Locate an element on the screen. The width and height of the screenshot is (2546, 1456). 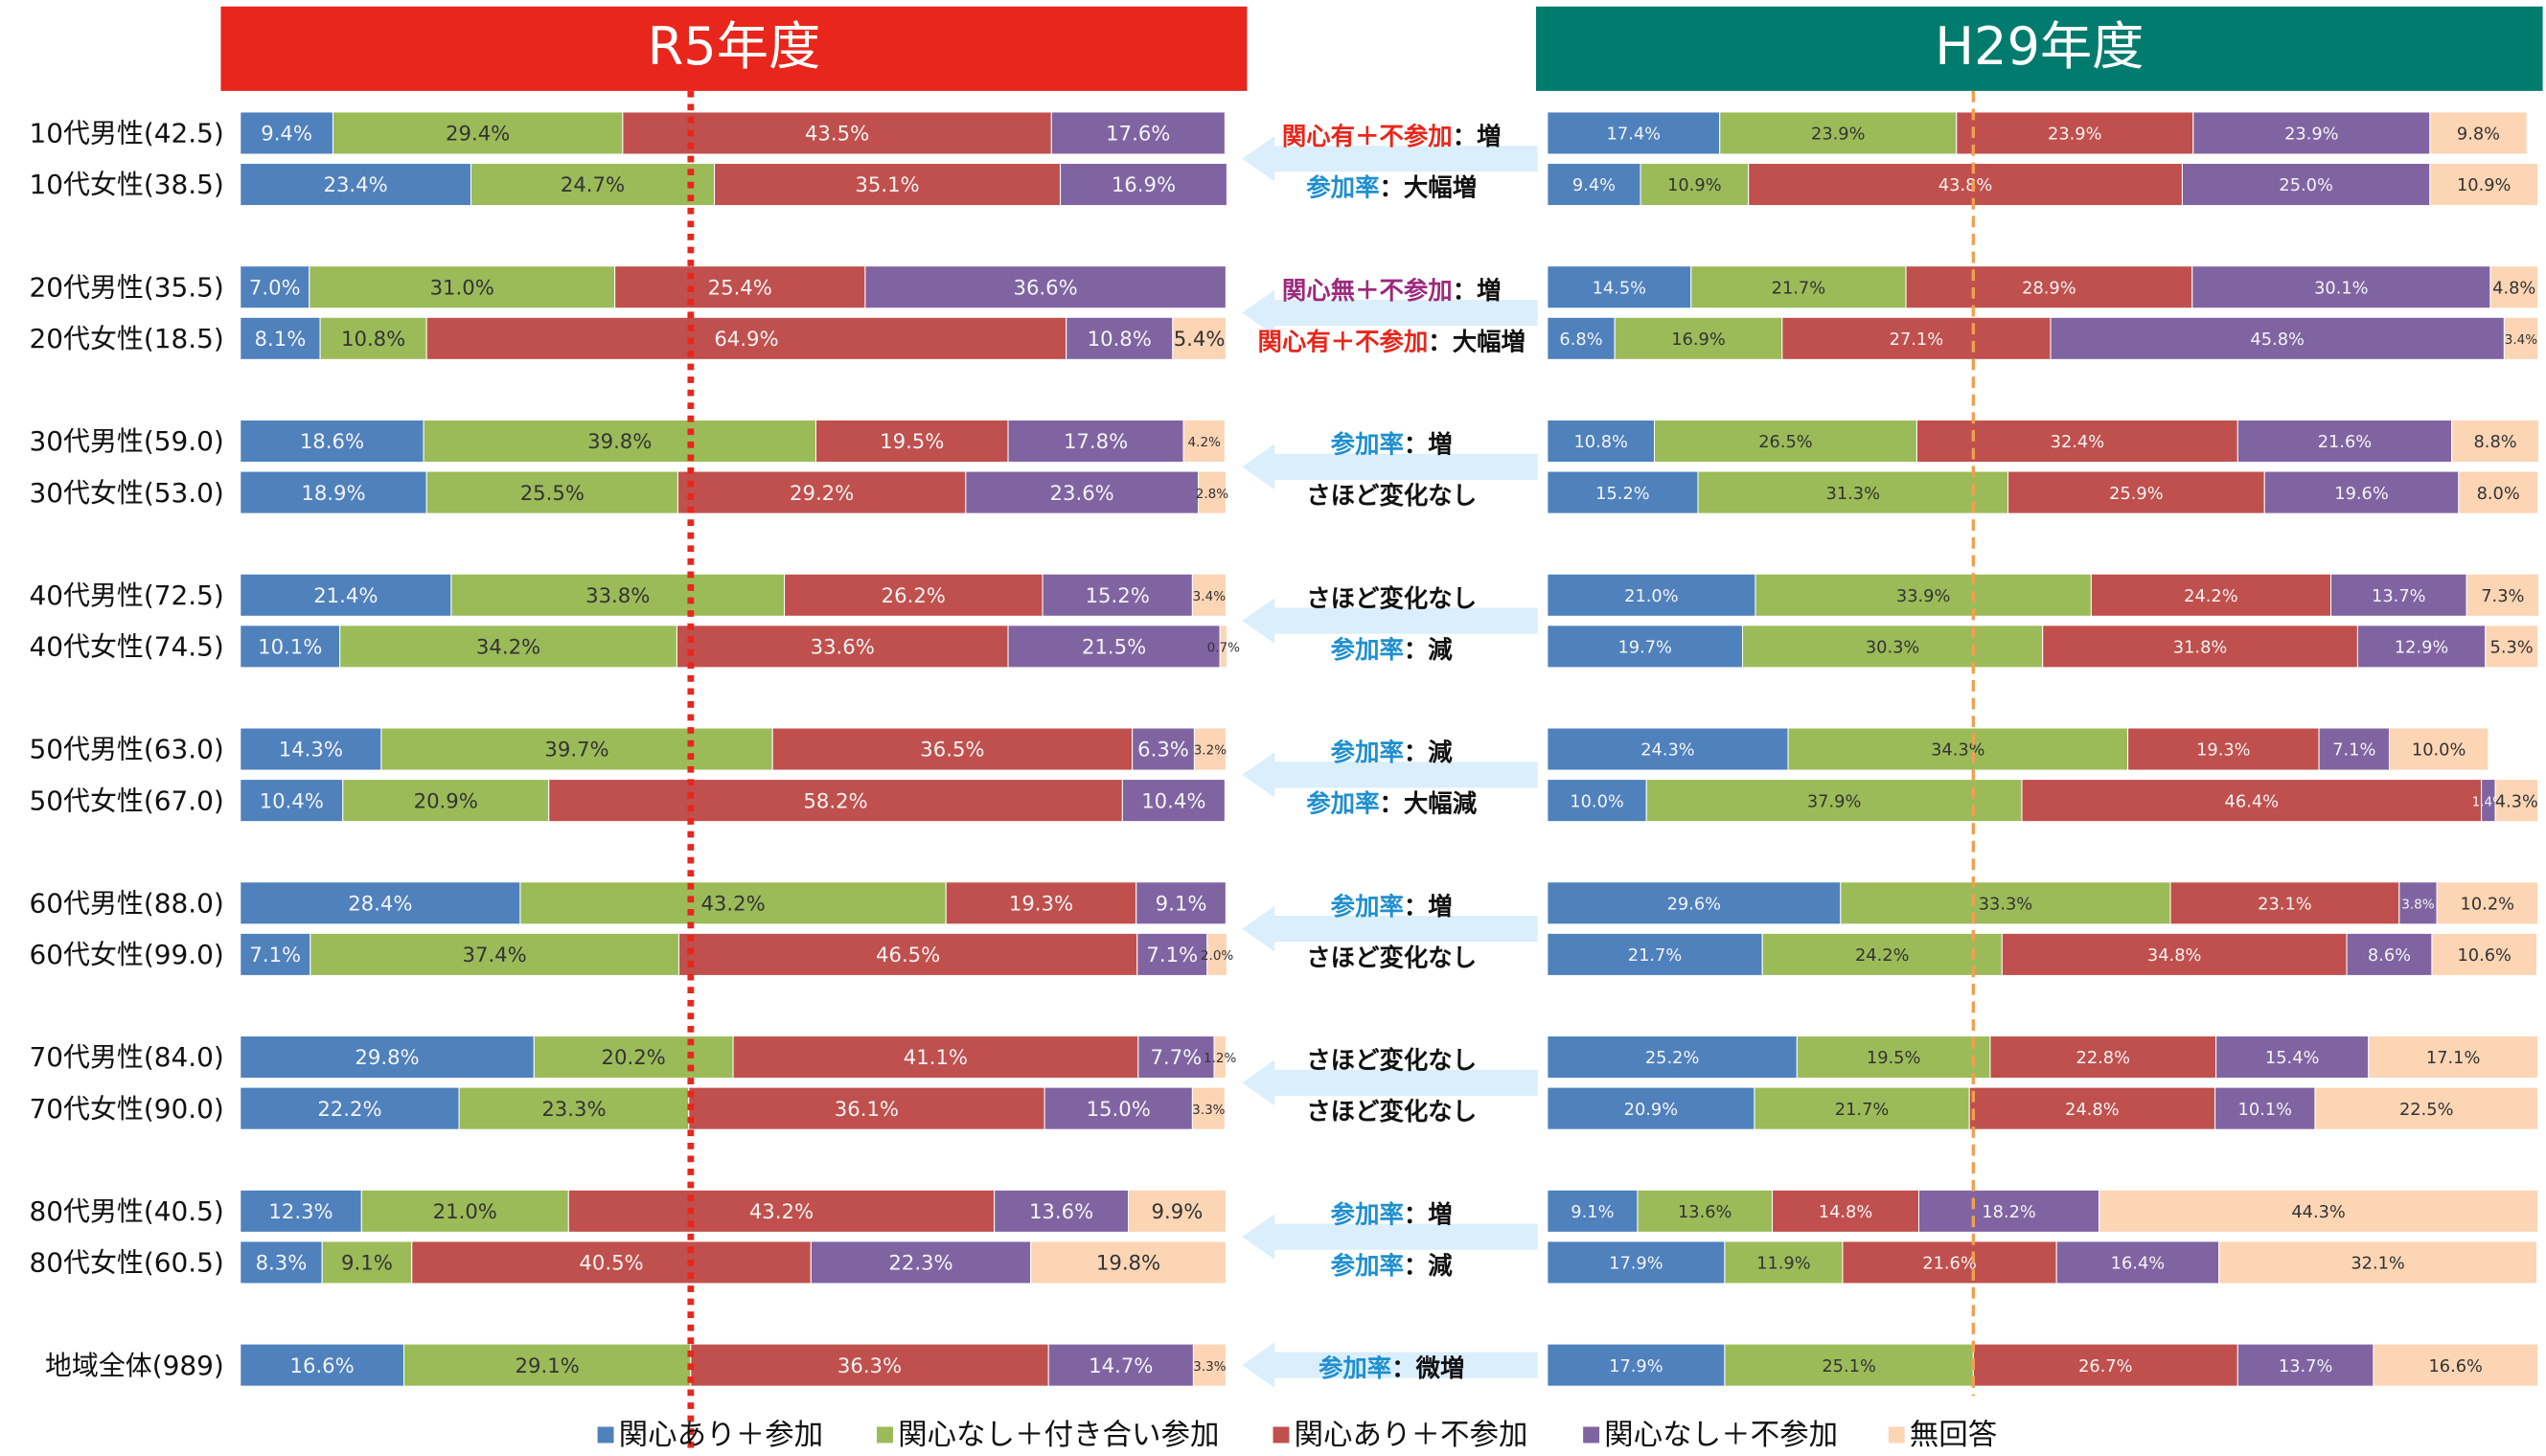
data-label: 20.2% is located at coordinates (634, 1057).